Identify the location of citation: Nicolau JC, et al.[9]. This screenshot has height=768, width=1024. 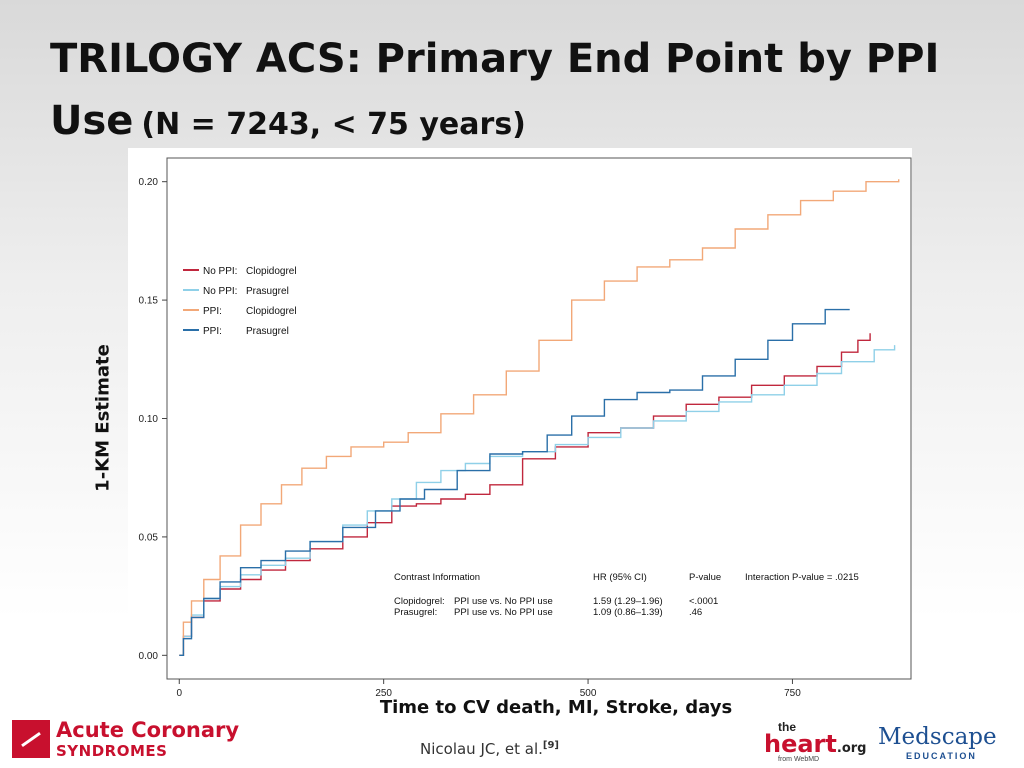
(489, 749).